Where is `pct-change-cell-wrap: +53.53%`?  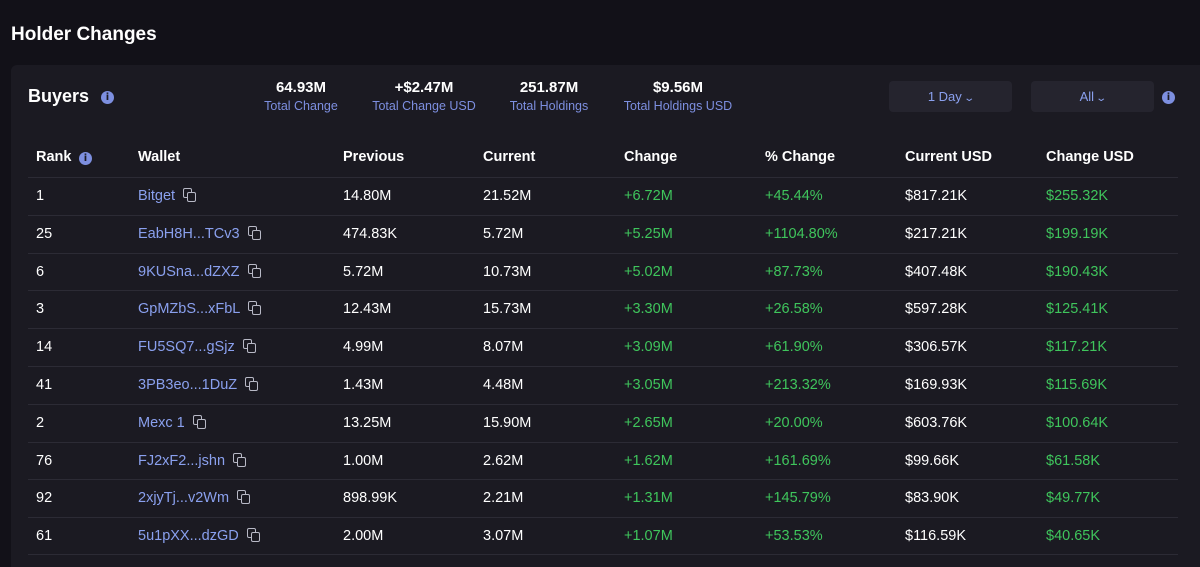
pct-change-cell-wrap: +53.53% is located at coordinates (794, 536).